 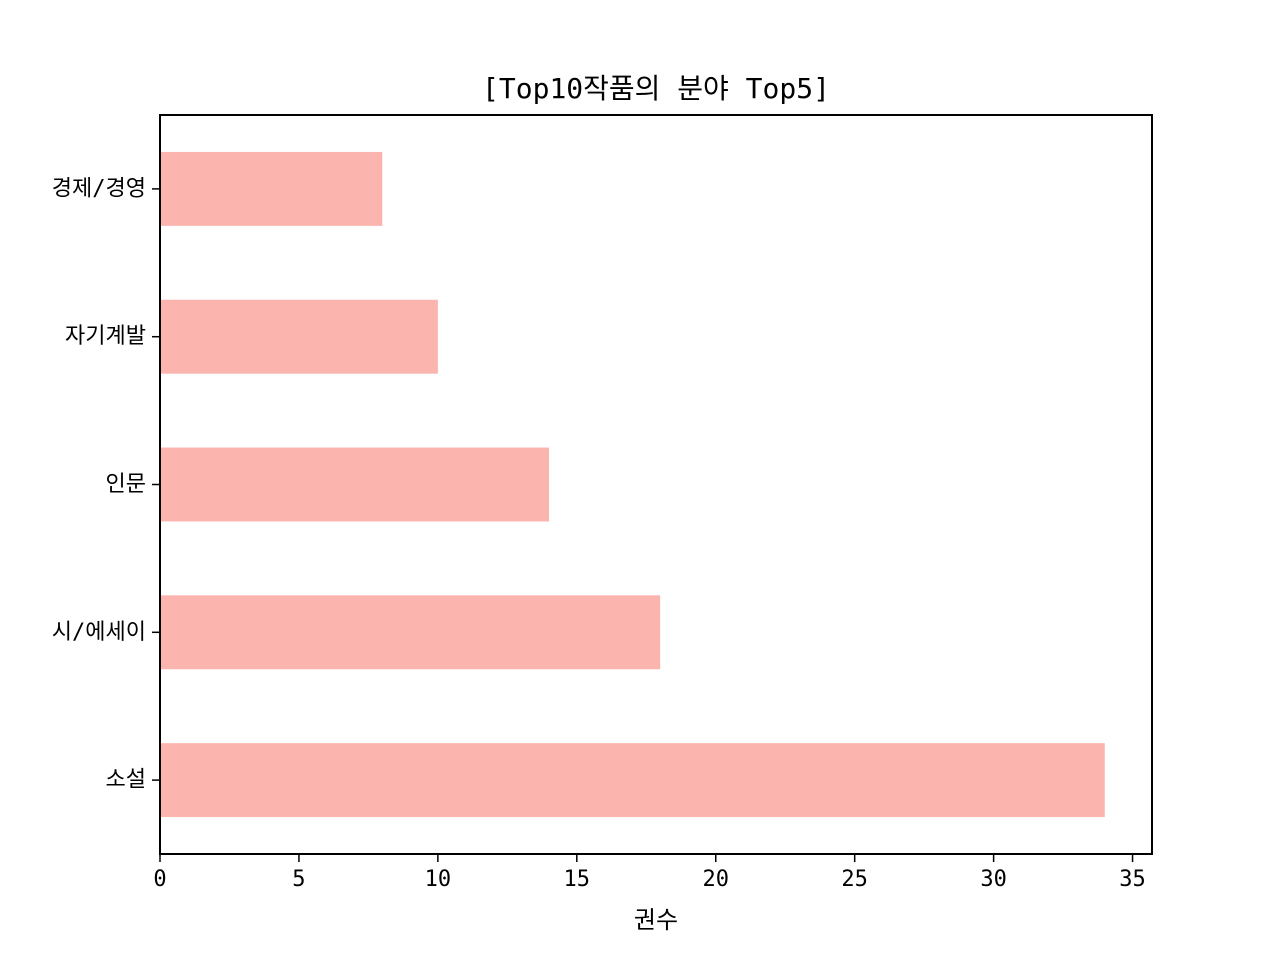 What do you see at coordinates (656, 920) in the screenshot?
I see `x-axis-label: 권수` at bounding box center [656, 920].